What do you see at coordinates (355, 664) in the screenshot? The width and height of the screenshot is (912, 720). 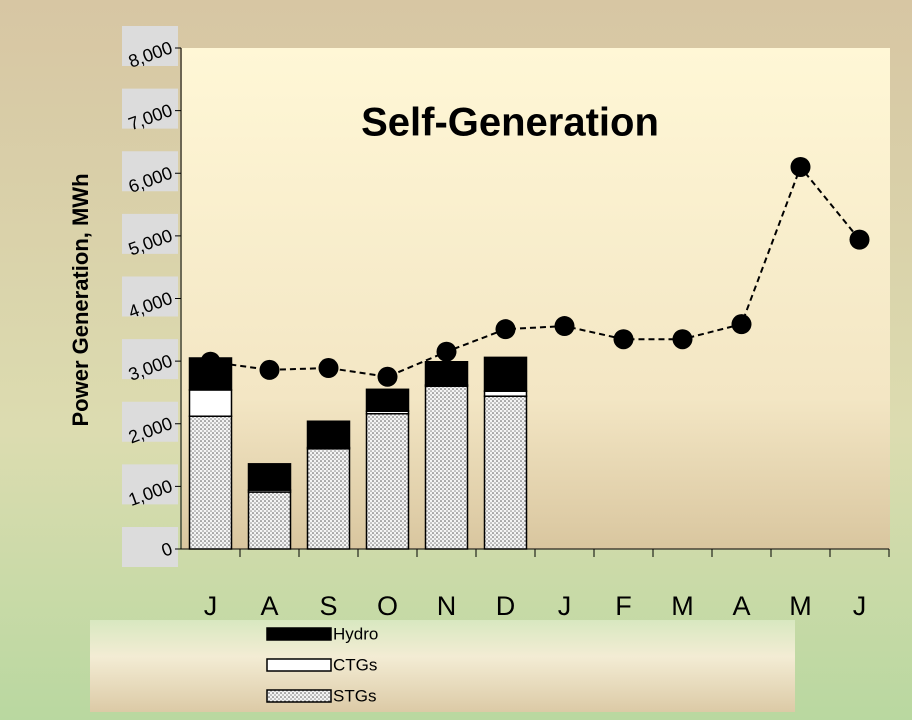 I see `legend-label: CTGs` at bounding box center [355, 664].